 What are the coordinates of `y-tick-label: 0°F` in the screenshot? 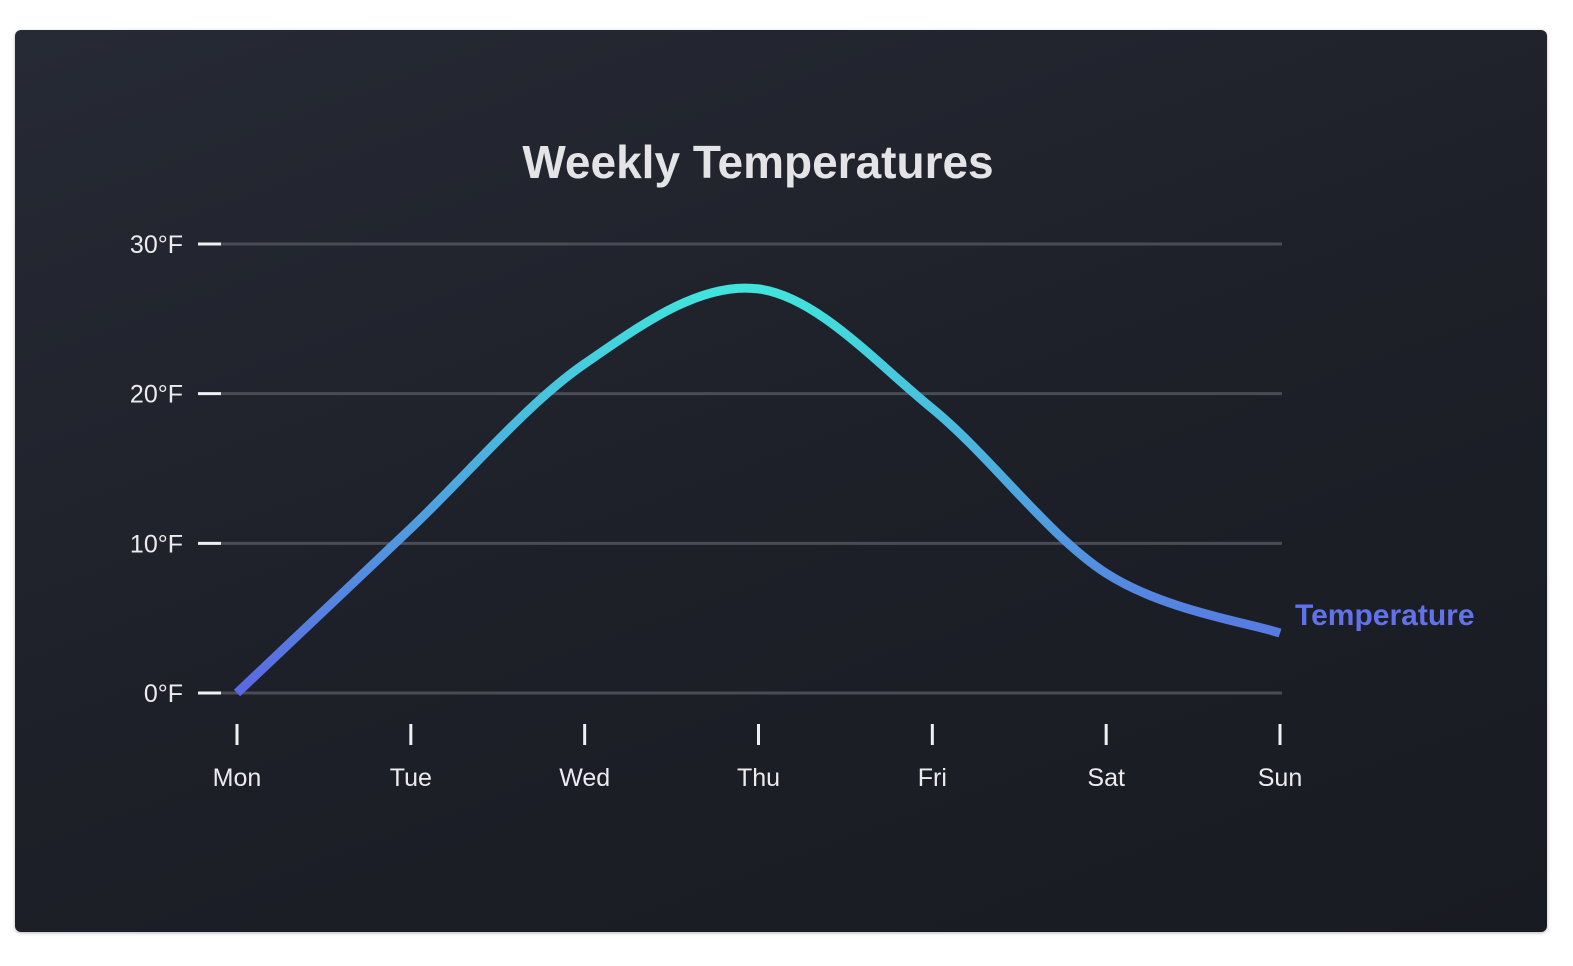 It's located at (163, 694).